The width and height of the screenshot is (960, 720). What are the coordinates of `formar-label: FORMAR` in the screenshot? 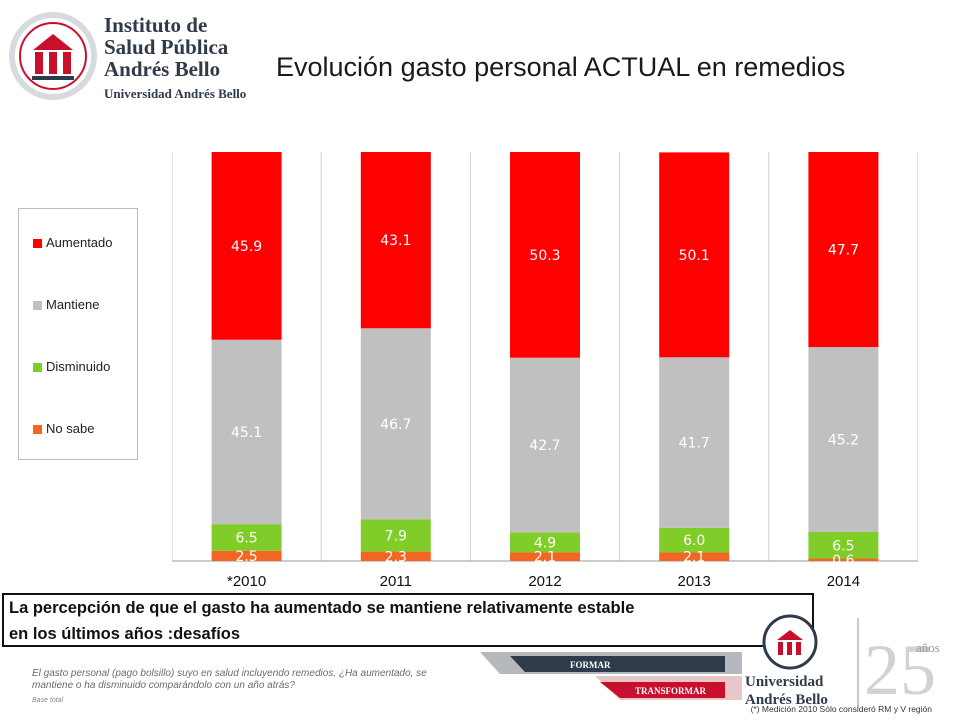 It's located at (590, 665).